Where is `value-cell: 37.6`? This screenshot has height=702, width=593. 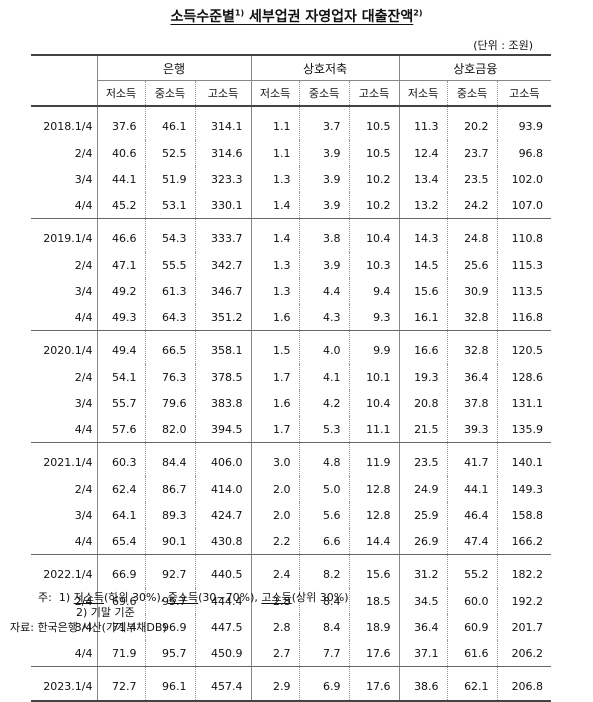
value-cell: 37.6 is located at coordinates (120, 123).